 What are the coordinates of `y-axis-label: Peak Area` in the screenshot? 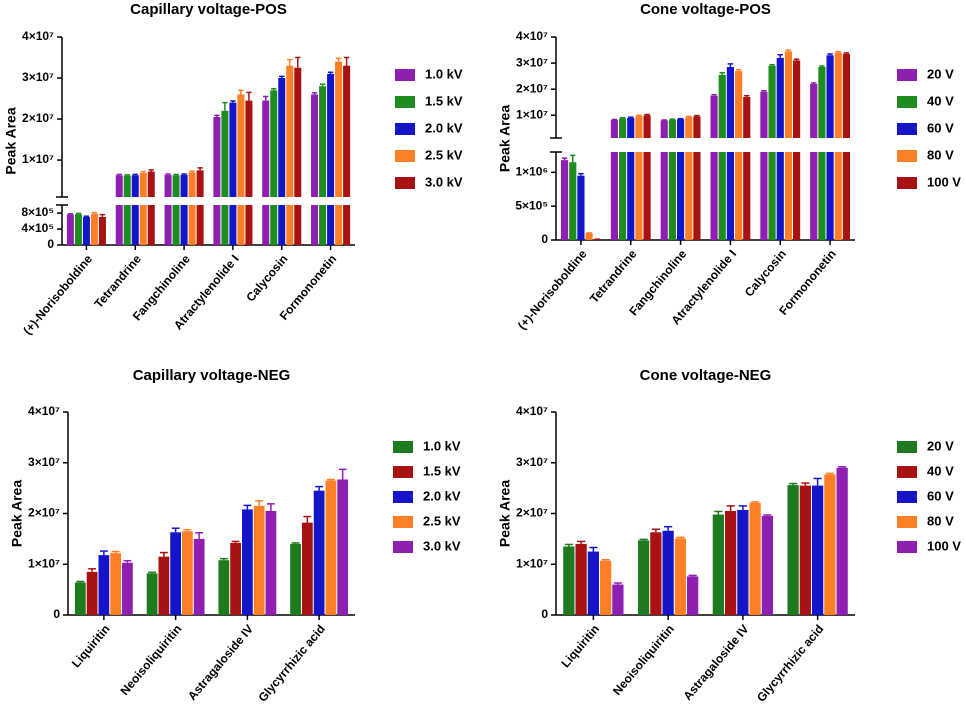 It's located at (505, 138).